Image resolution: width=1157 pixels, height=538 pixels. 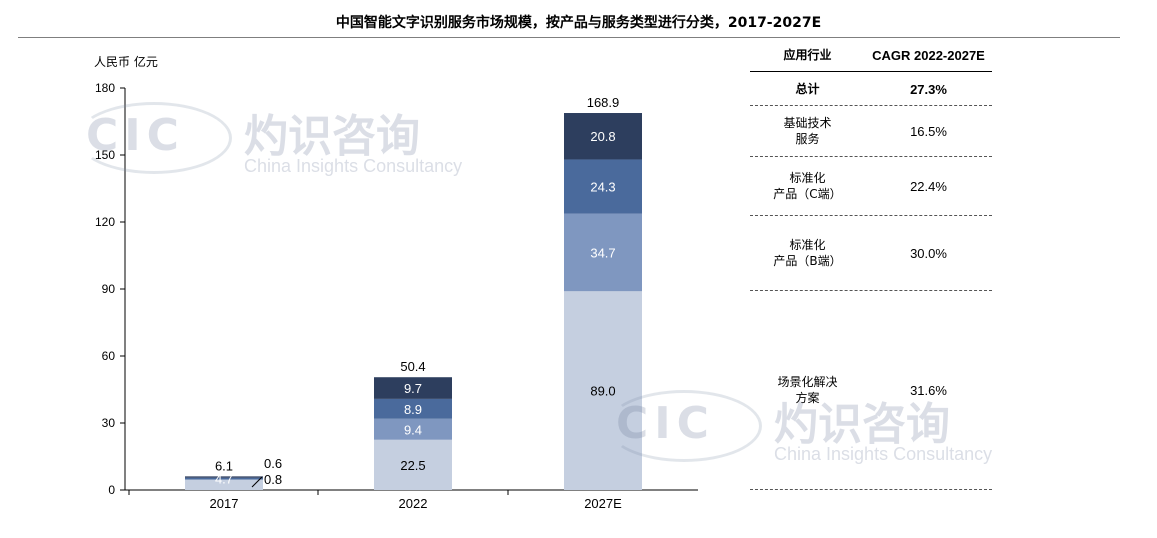 I want to click on data-label: 20.8, so click(x=602, y=136).